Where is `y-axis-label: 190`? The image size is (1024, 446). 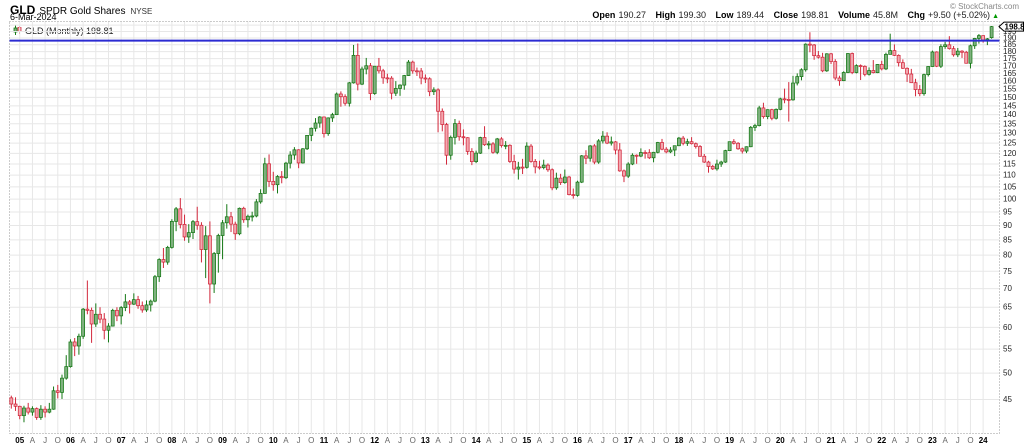
y-axis-label: 190 is located at coordinates (1010, 37).